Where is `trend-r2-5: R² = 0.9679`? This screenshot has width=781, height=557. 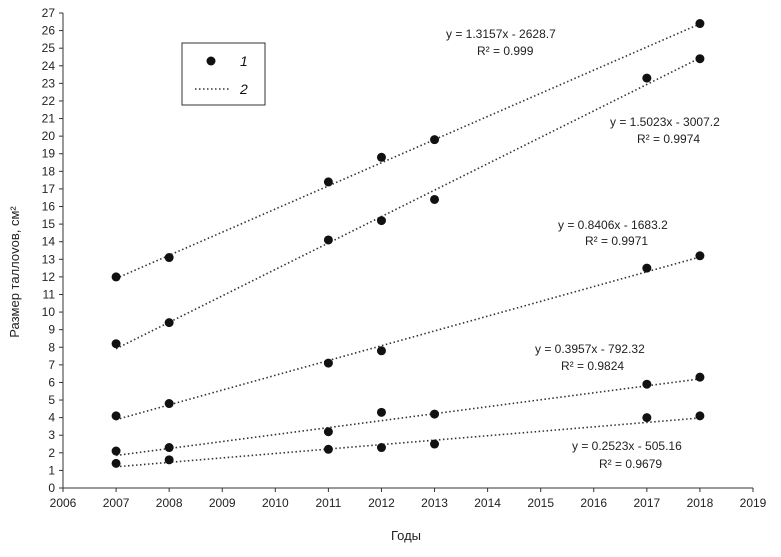 trend-r2-5: R² = 0.9679 is located at coordinates (630, 464).